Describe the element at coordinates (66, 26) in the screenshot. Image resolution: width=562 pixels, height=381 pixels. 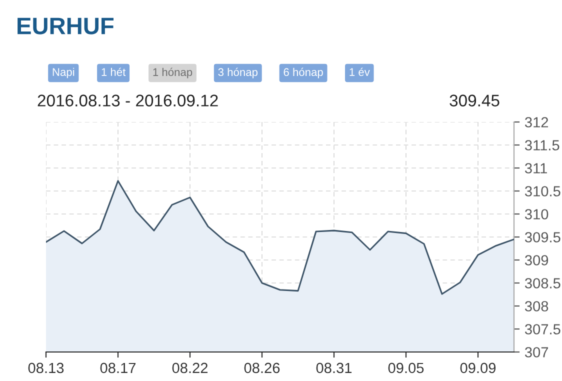
I see `chart-title: EURHUF` at that location.